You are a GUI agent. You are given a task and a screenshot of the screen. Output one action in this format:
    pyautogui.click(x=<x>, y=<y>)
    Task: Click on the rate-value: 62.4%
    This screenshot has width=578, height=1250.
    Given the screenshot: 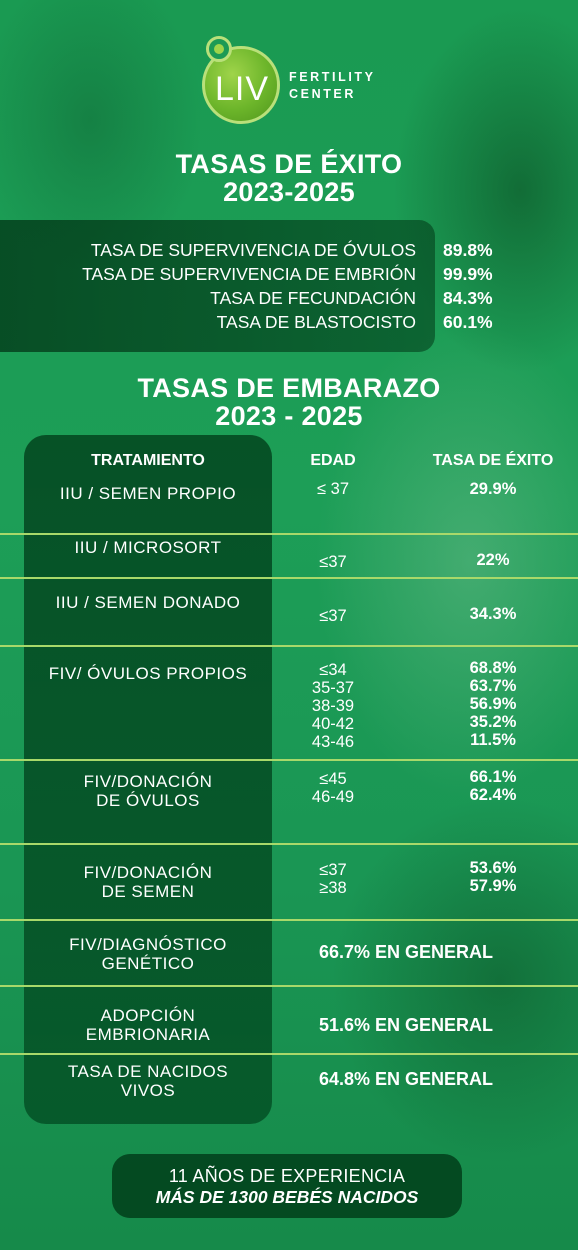 What is the action you would take?
    pyautogui.click(x=493, y=795)
    